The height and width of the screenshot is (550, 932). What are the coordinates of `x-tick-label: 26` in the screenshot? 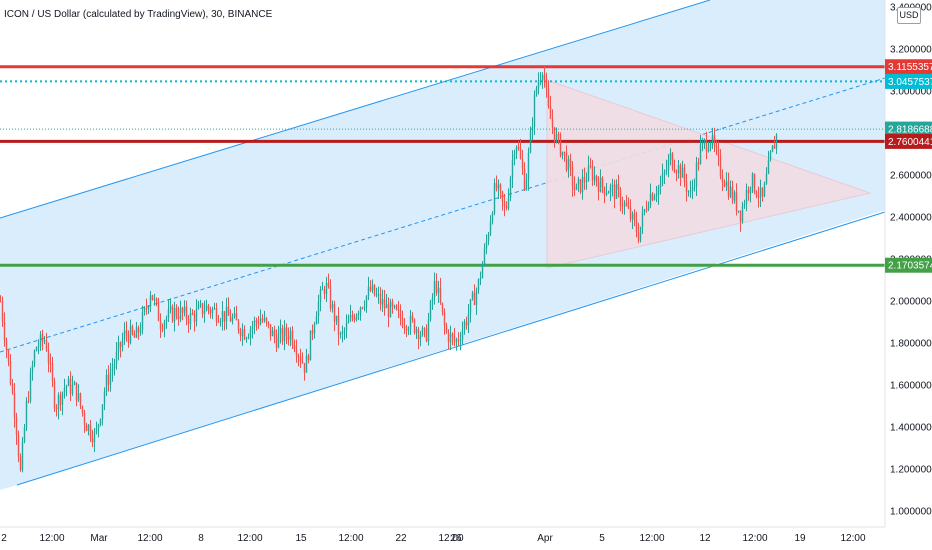 It's located at (456, 538).